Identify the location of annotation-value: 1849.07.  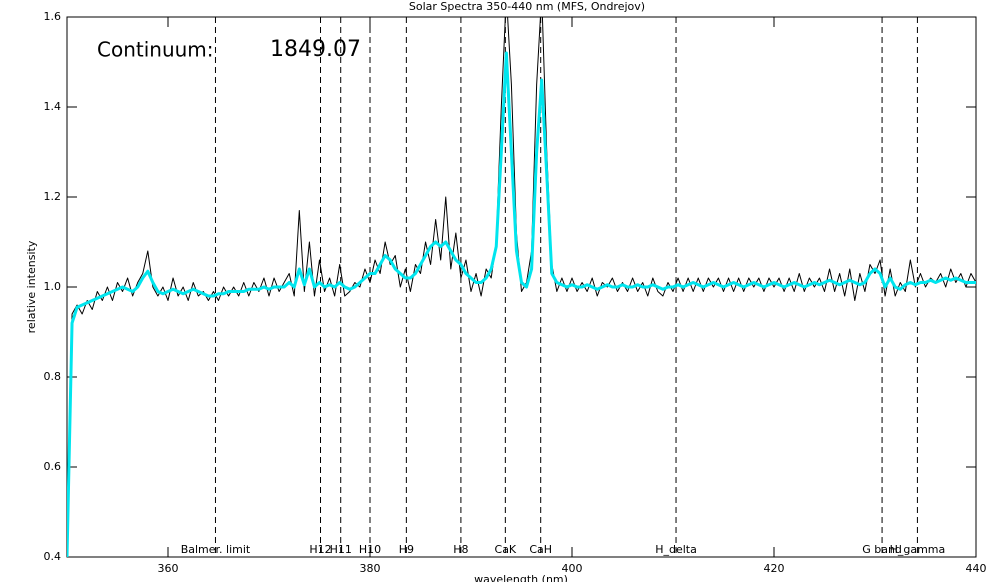
(315, 49).